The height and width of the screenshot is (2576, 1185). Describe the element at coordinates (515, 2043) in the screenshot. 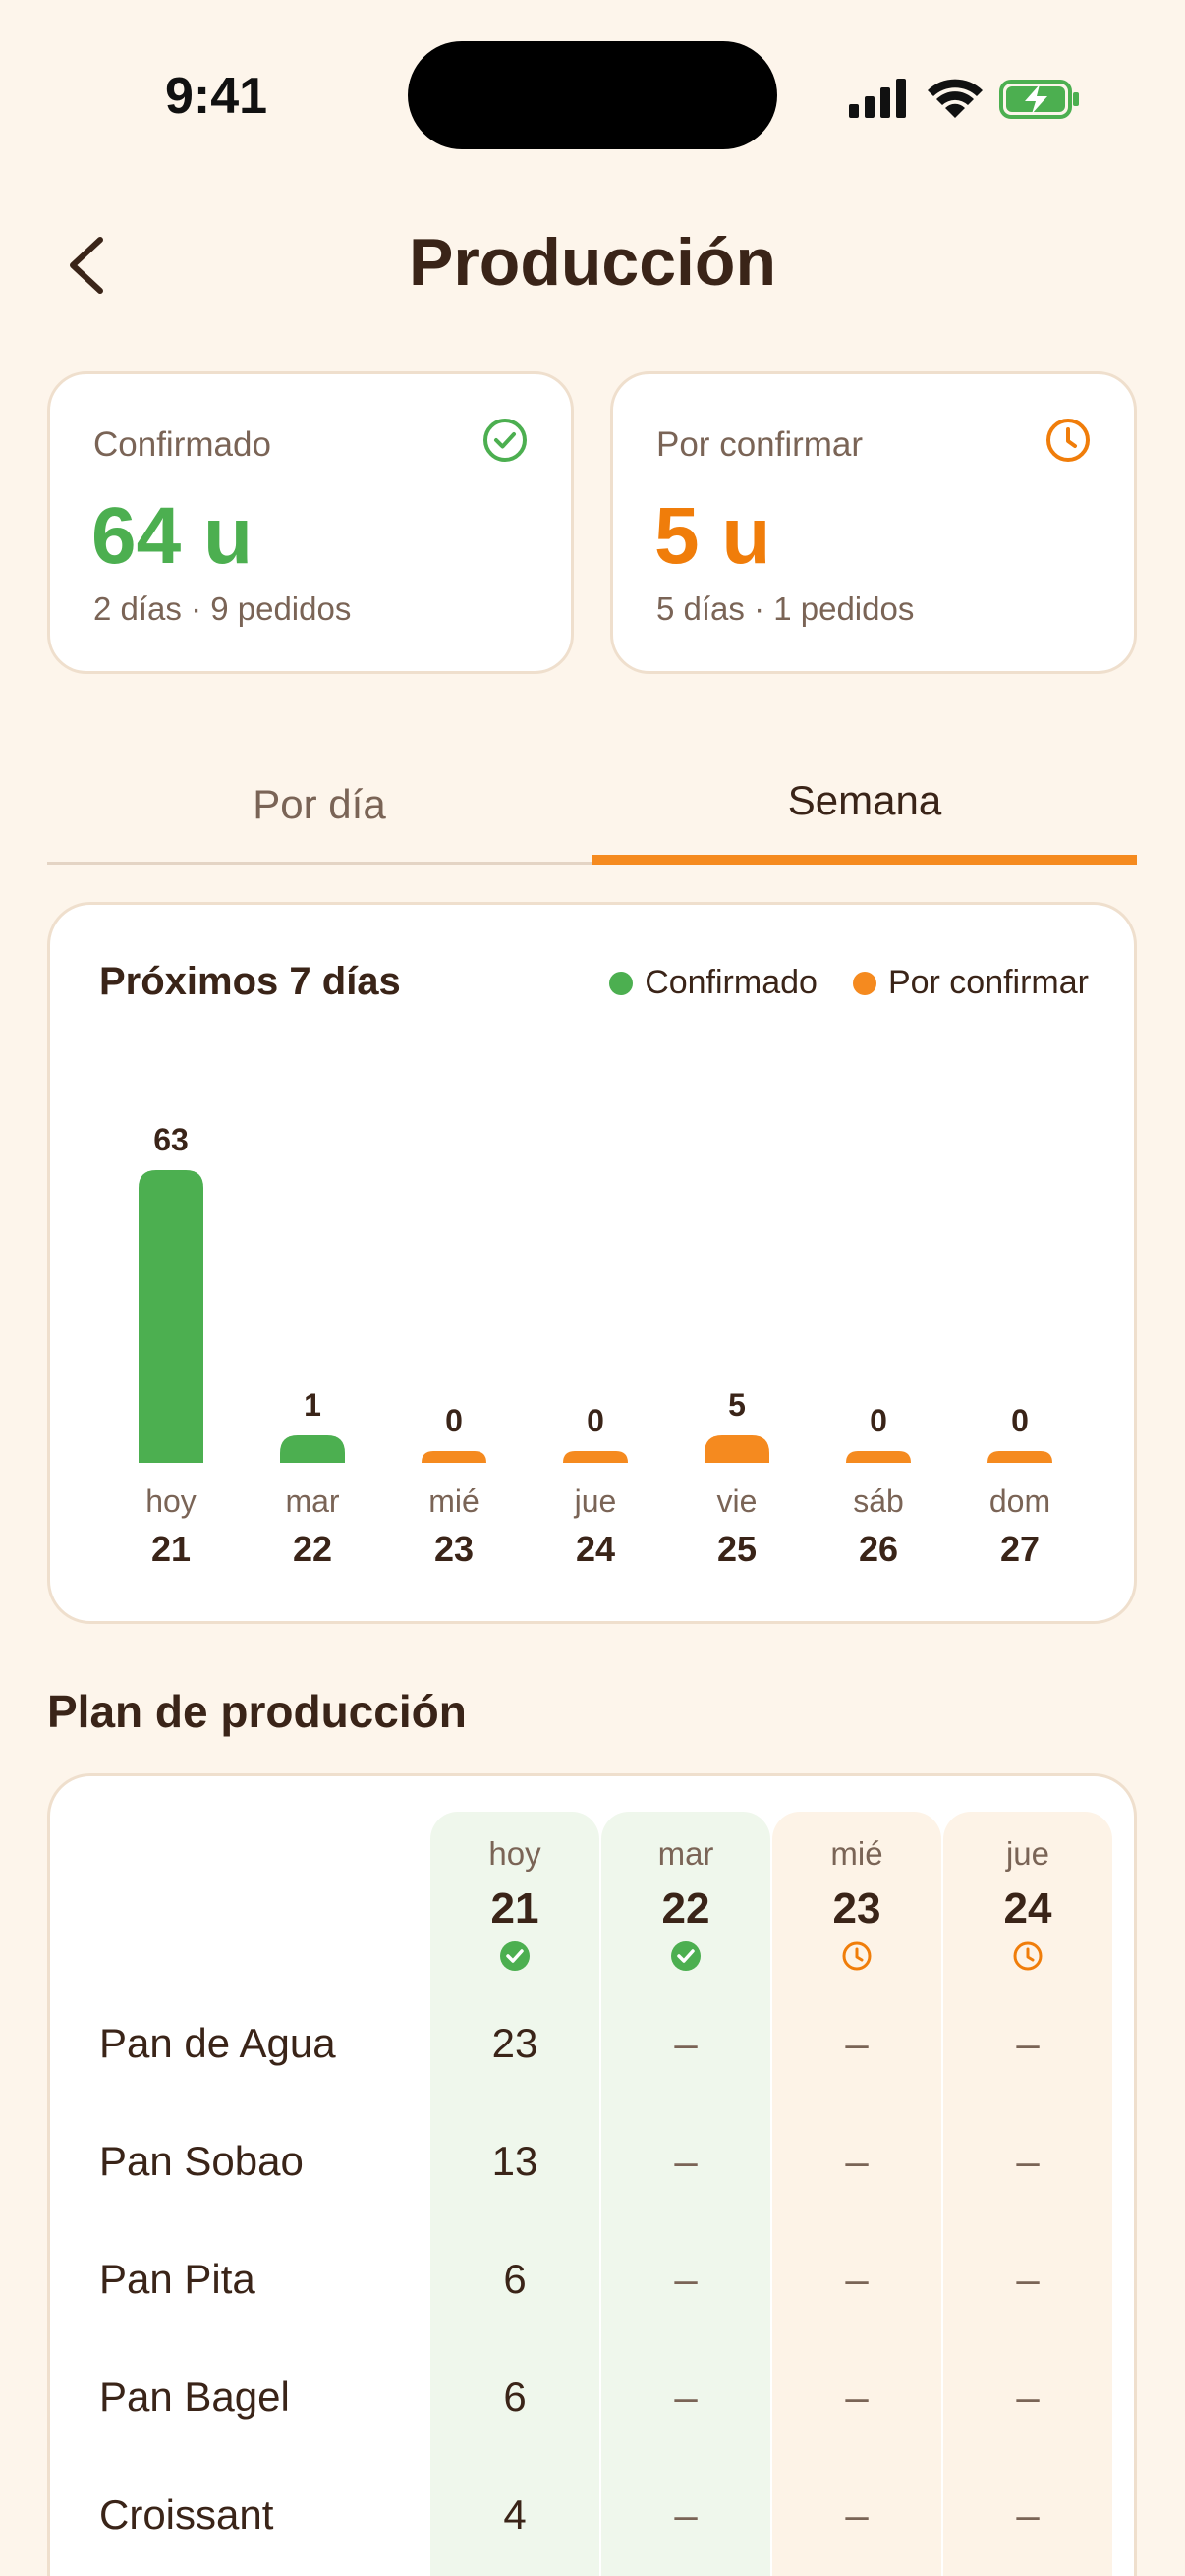

I see `table-cell: 23` at that location.